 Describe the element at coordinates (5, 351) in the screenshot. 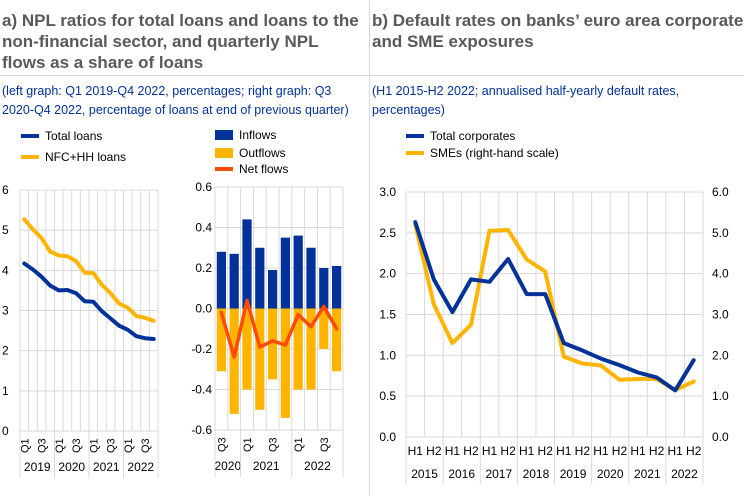

I see `y-tick-label: 2` at that location.